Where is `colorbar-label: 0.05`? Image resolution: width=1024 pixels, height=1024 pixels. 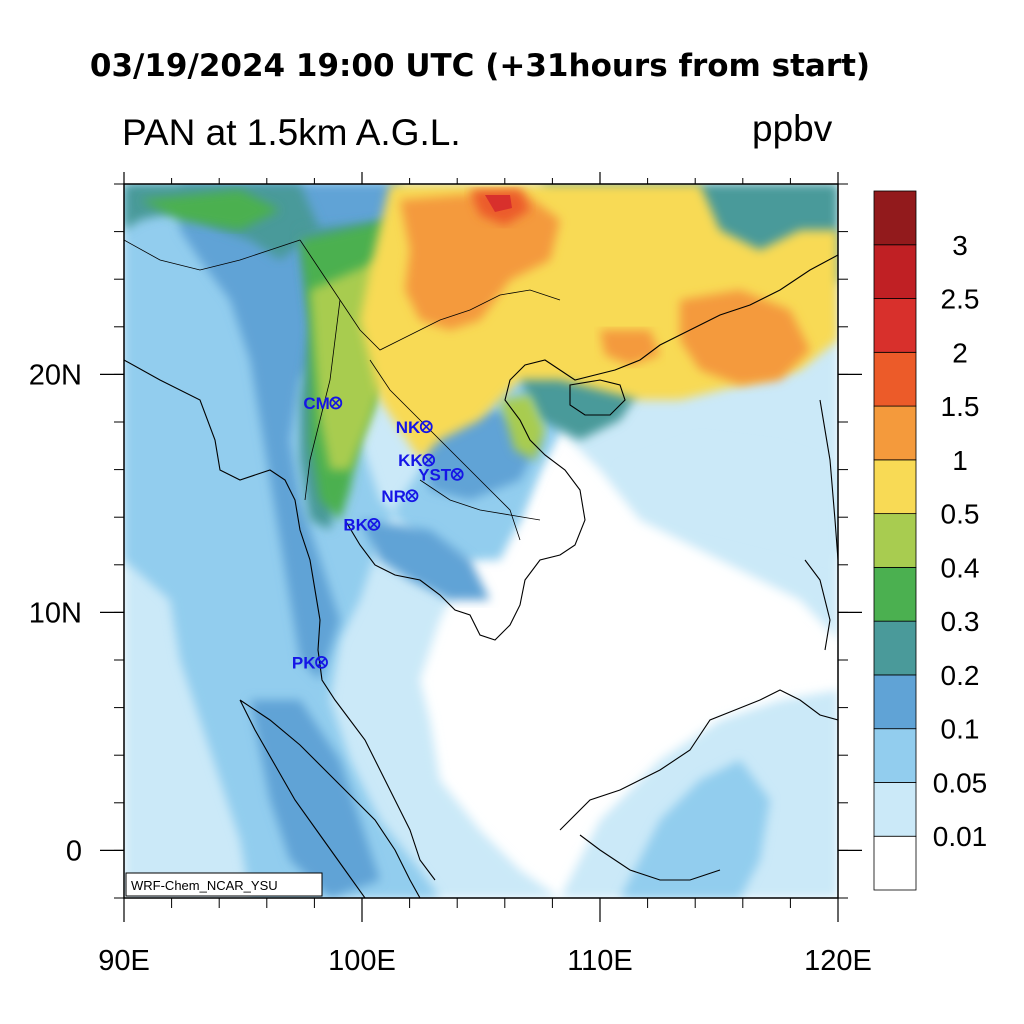
colorbar-label: 0.05 is located at coordinates (960, 782).